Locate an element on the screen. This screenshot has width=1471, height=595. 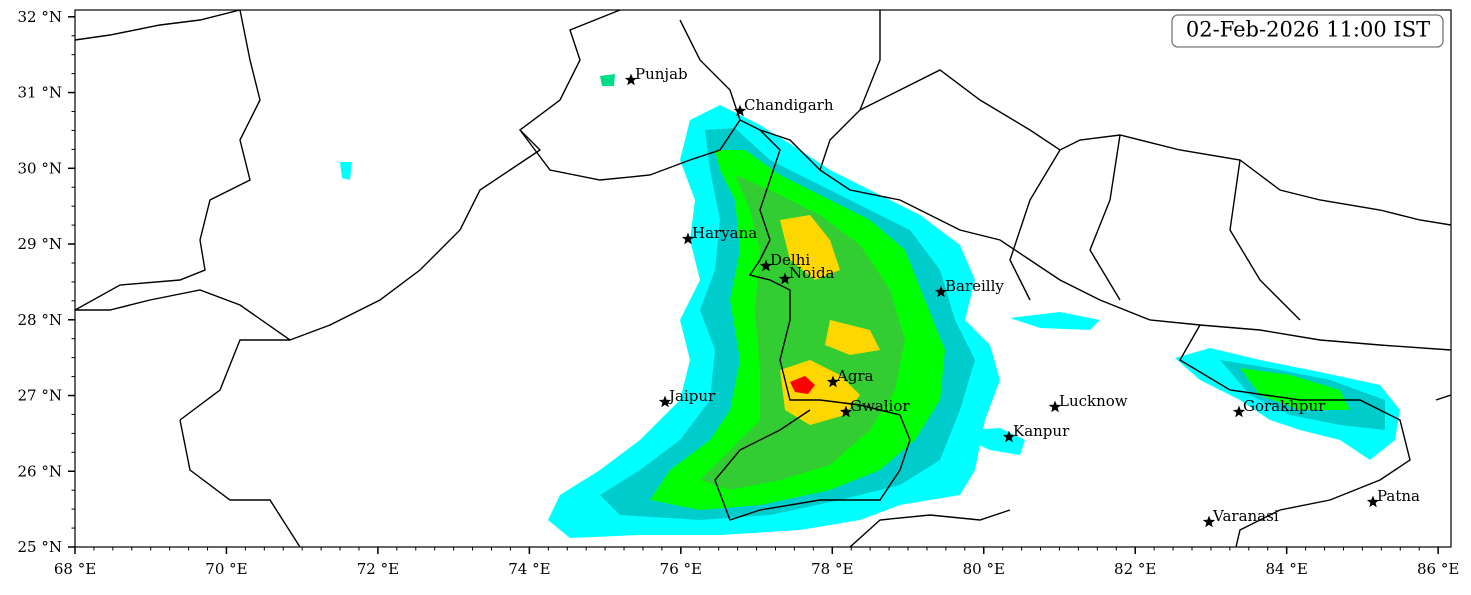
city-label: Gorakhpur is located at coordinates (1284, 406).